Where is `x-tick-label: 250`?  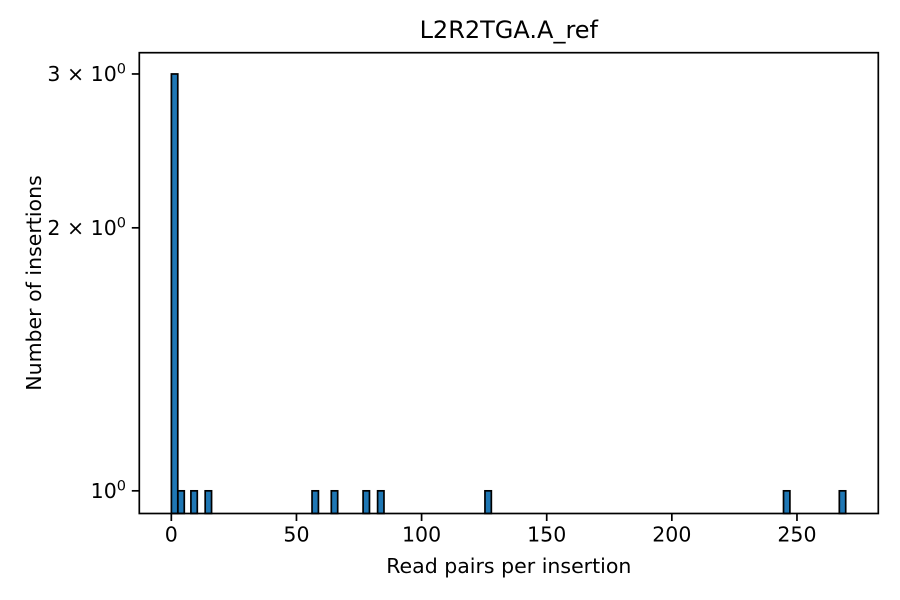
x-tick-label: 250 is located at coordinates (796, 535).